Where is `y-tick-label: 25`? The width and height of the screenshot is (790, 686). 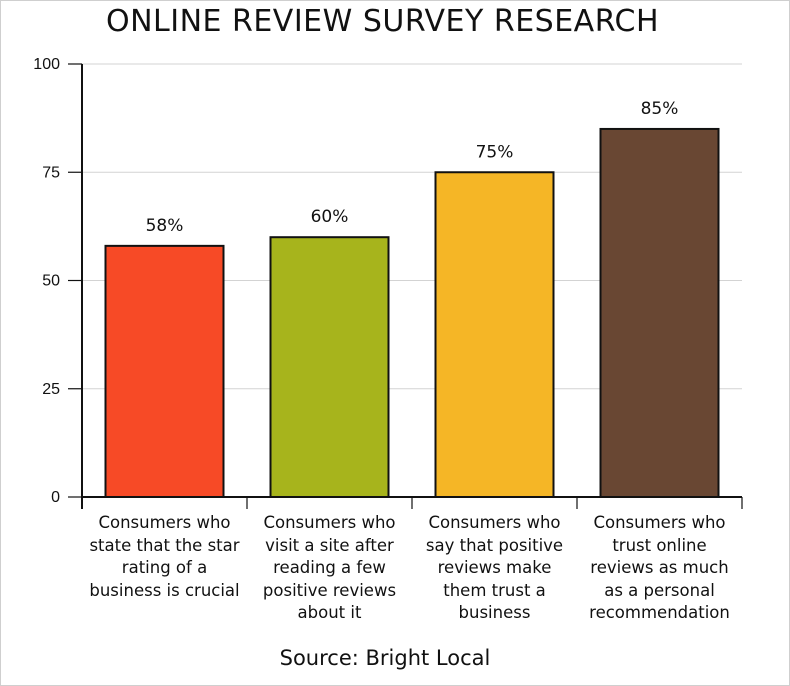 y-tick-label: 25 is located at coordinates (51, 389).